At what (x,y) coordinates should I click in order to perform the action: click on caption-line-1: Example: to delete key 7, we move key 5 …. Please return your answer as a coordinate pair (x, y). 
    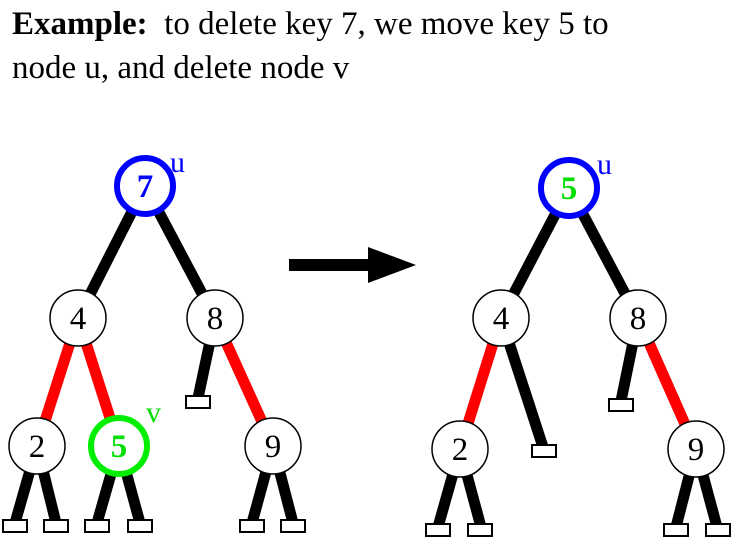
    Looking at the image, I should click on (372, 24).